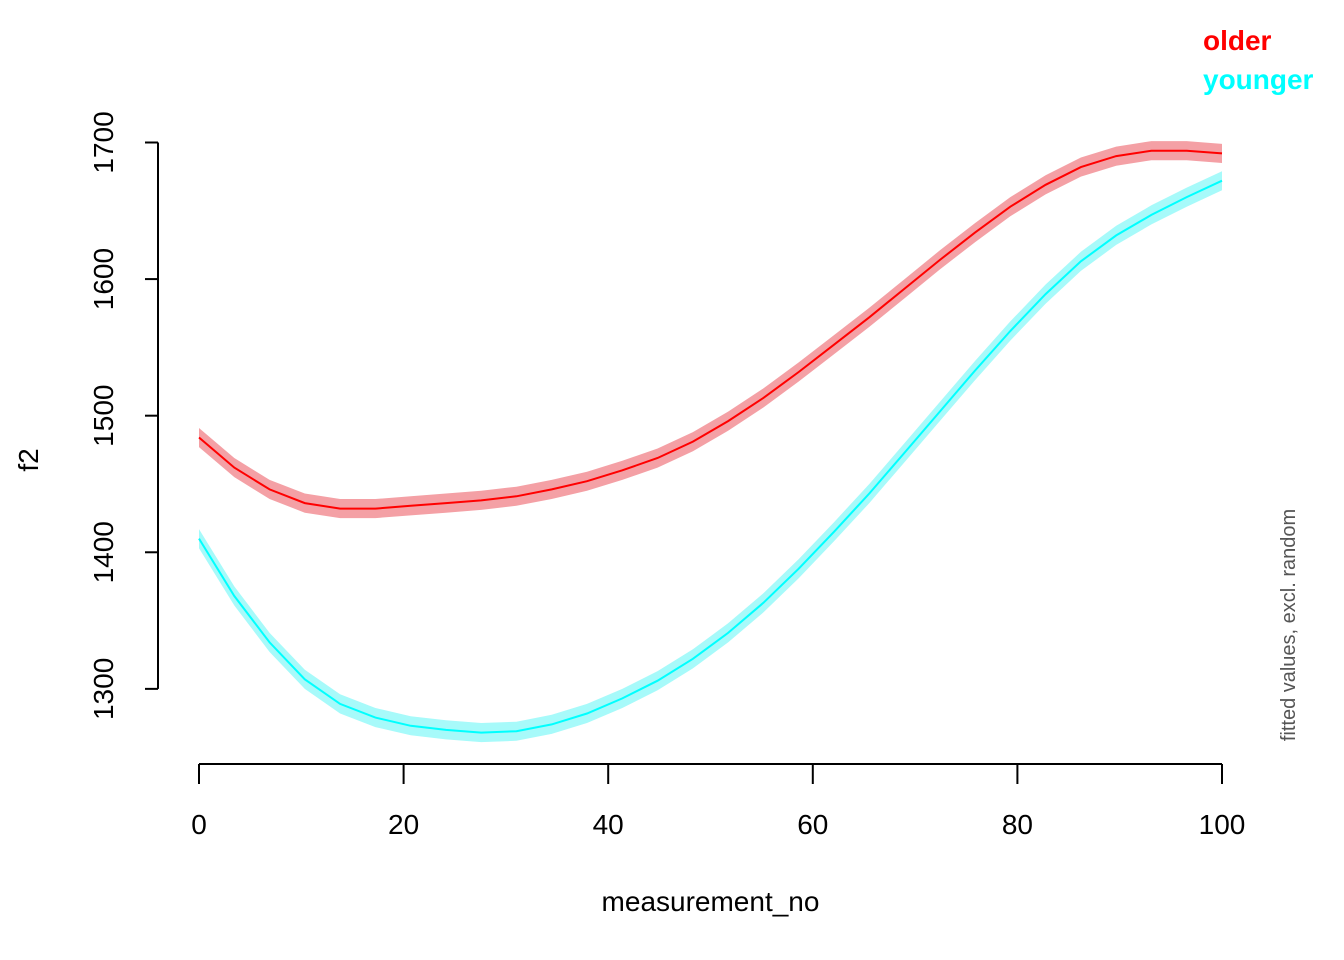  What do you see at coordinates (1237, 40) in the screenshot?
I see `legend-entry-older: older` at bounding box center [1237, 40].